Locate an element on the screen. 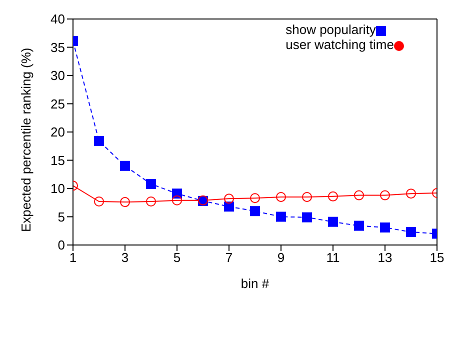 This screenshot has height=338, width=466. y-axis-title: Expected percentile ranking (%) is located at coordinates (26, 140).